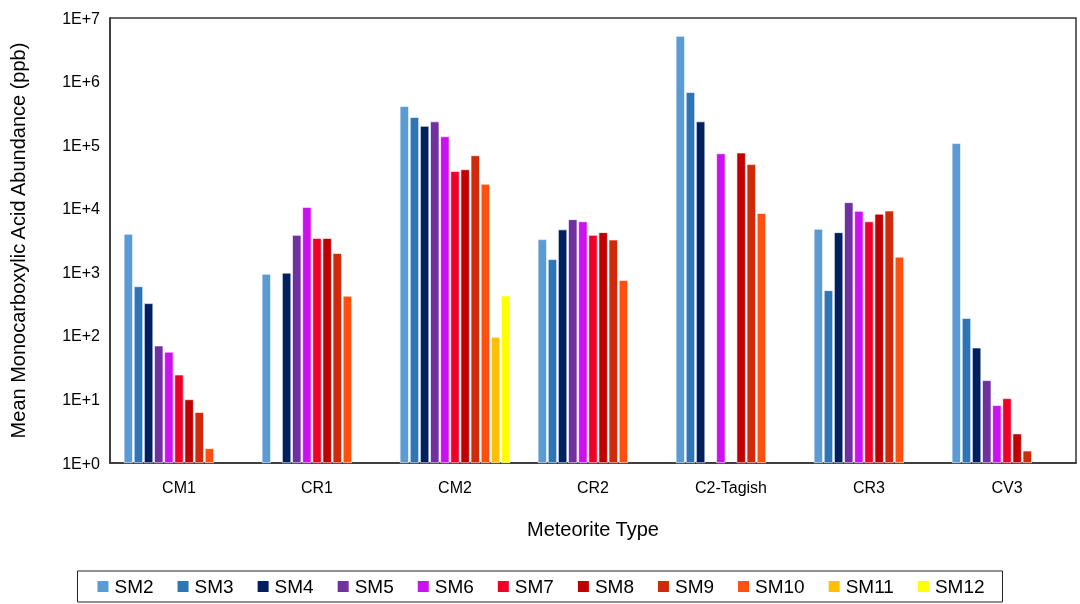 The image size is (1080, 604). Describe the element at coordinates (81, 82) in the screenshot. I see `y-tick-label: 1E+6` at that location.